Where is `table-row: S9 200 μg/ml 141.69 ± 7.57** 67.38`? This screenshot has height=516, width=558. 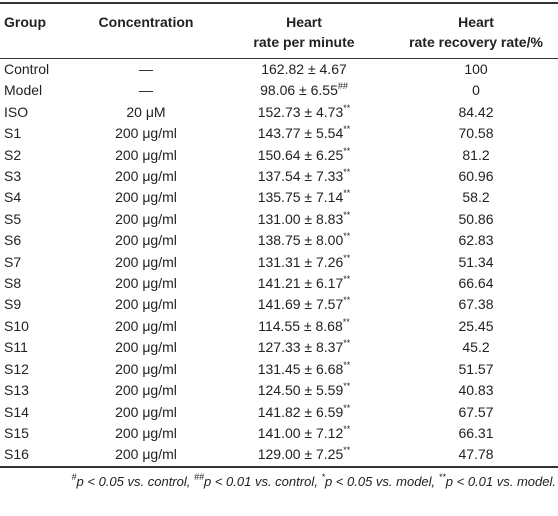 table-row: S9 200 μg/ml 141.69 ± 7.57** 67.38 is located at coordinates (279, 304).